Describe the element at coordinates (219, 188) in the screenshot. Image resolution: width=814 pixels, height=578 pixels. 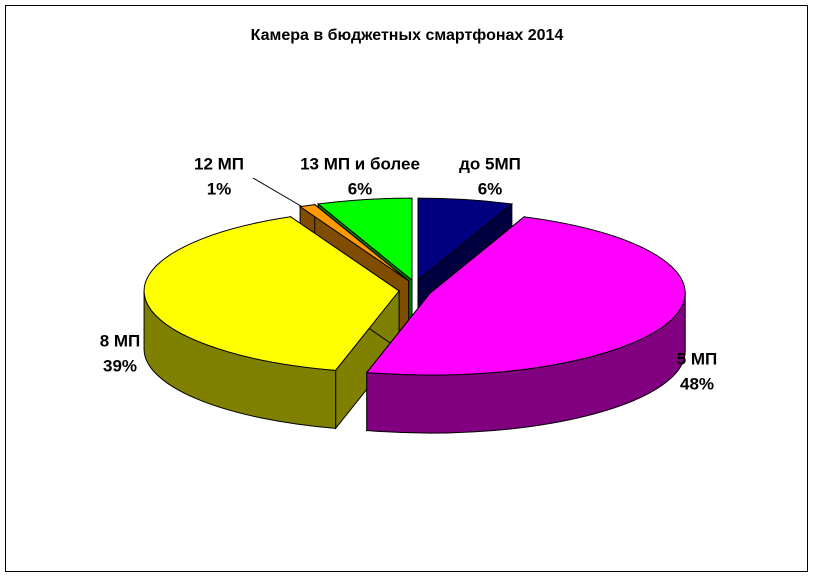
I see `data-label-value: 1%` at that location.